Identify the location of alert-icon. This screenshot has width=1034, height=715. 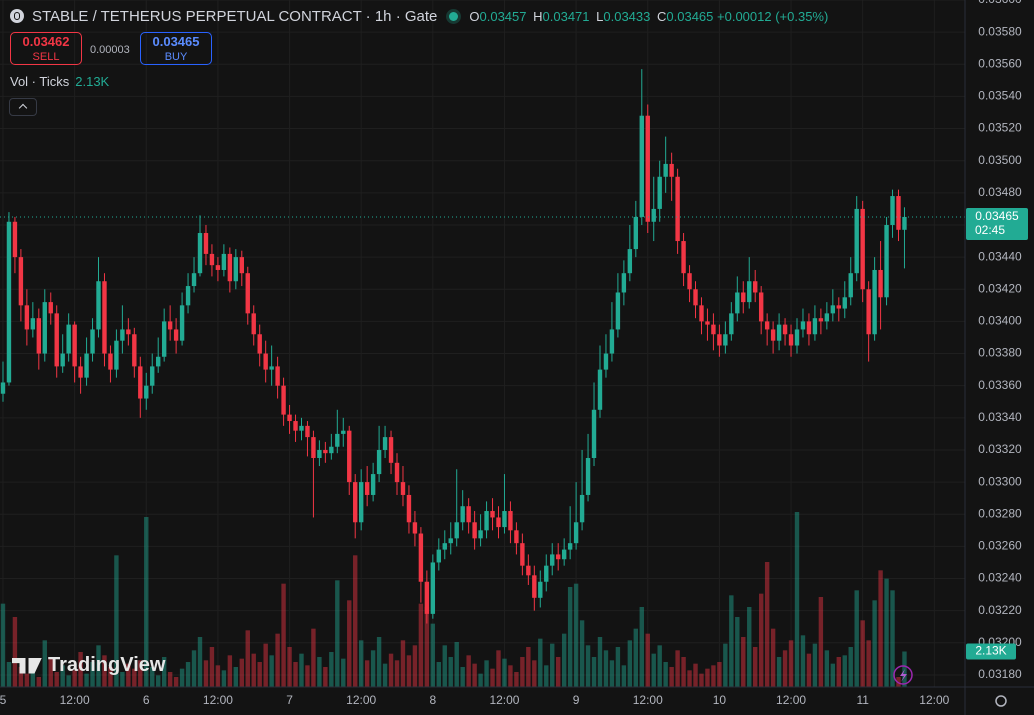
(903, 675).